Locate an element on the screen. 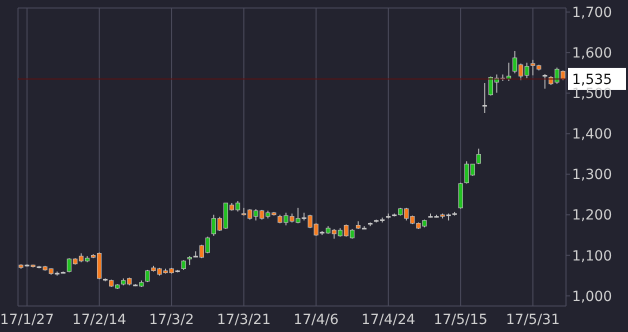 The height and width of the screenshot is (332, 628). y-tick-label: 1,400 is located at coordinates (592, 134).